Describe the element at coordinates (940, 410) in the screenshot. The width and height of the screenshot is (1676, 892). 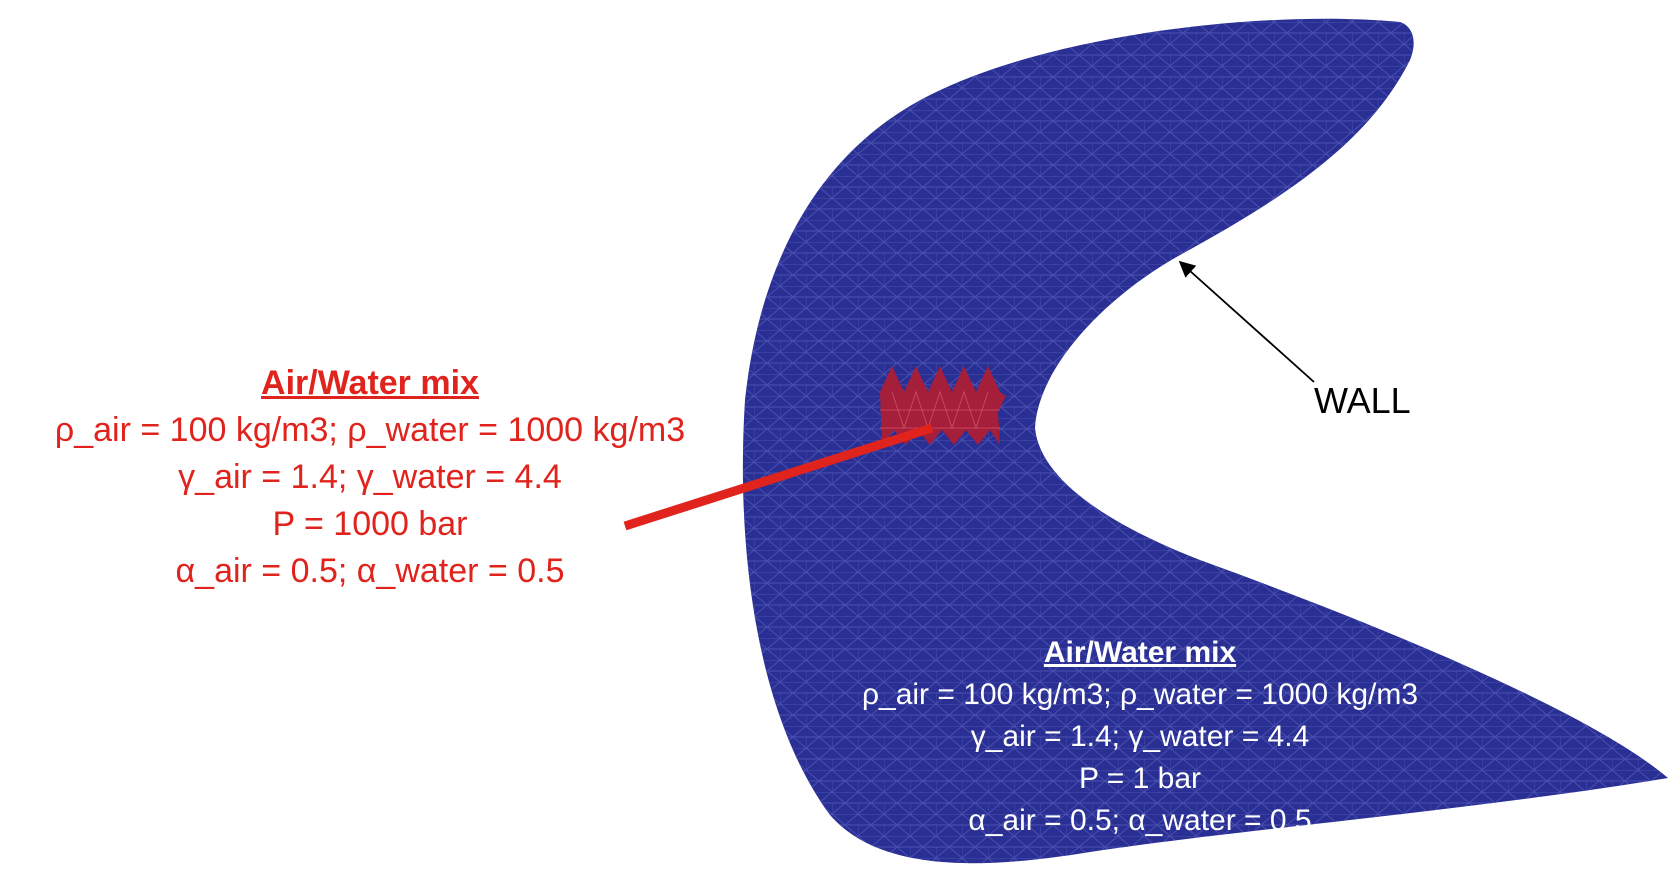
I see `high-pressure-mesh-lines` at that location.